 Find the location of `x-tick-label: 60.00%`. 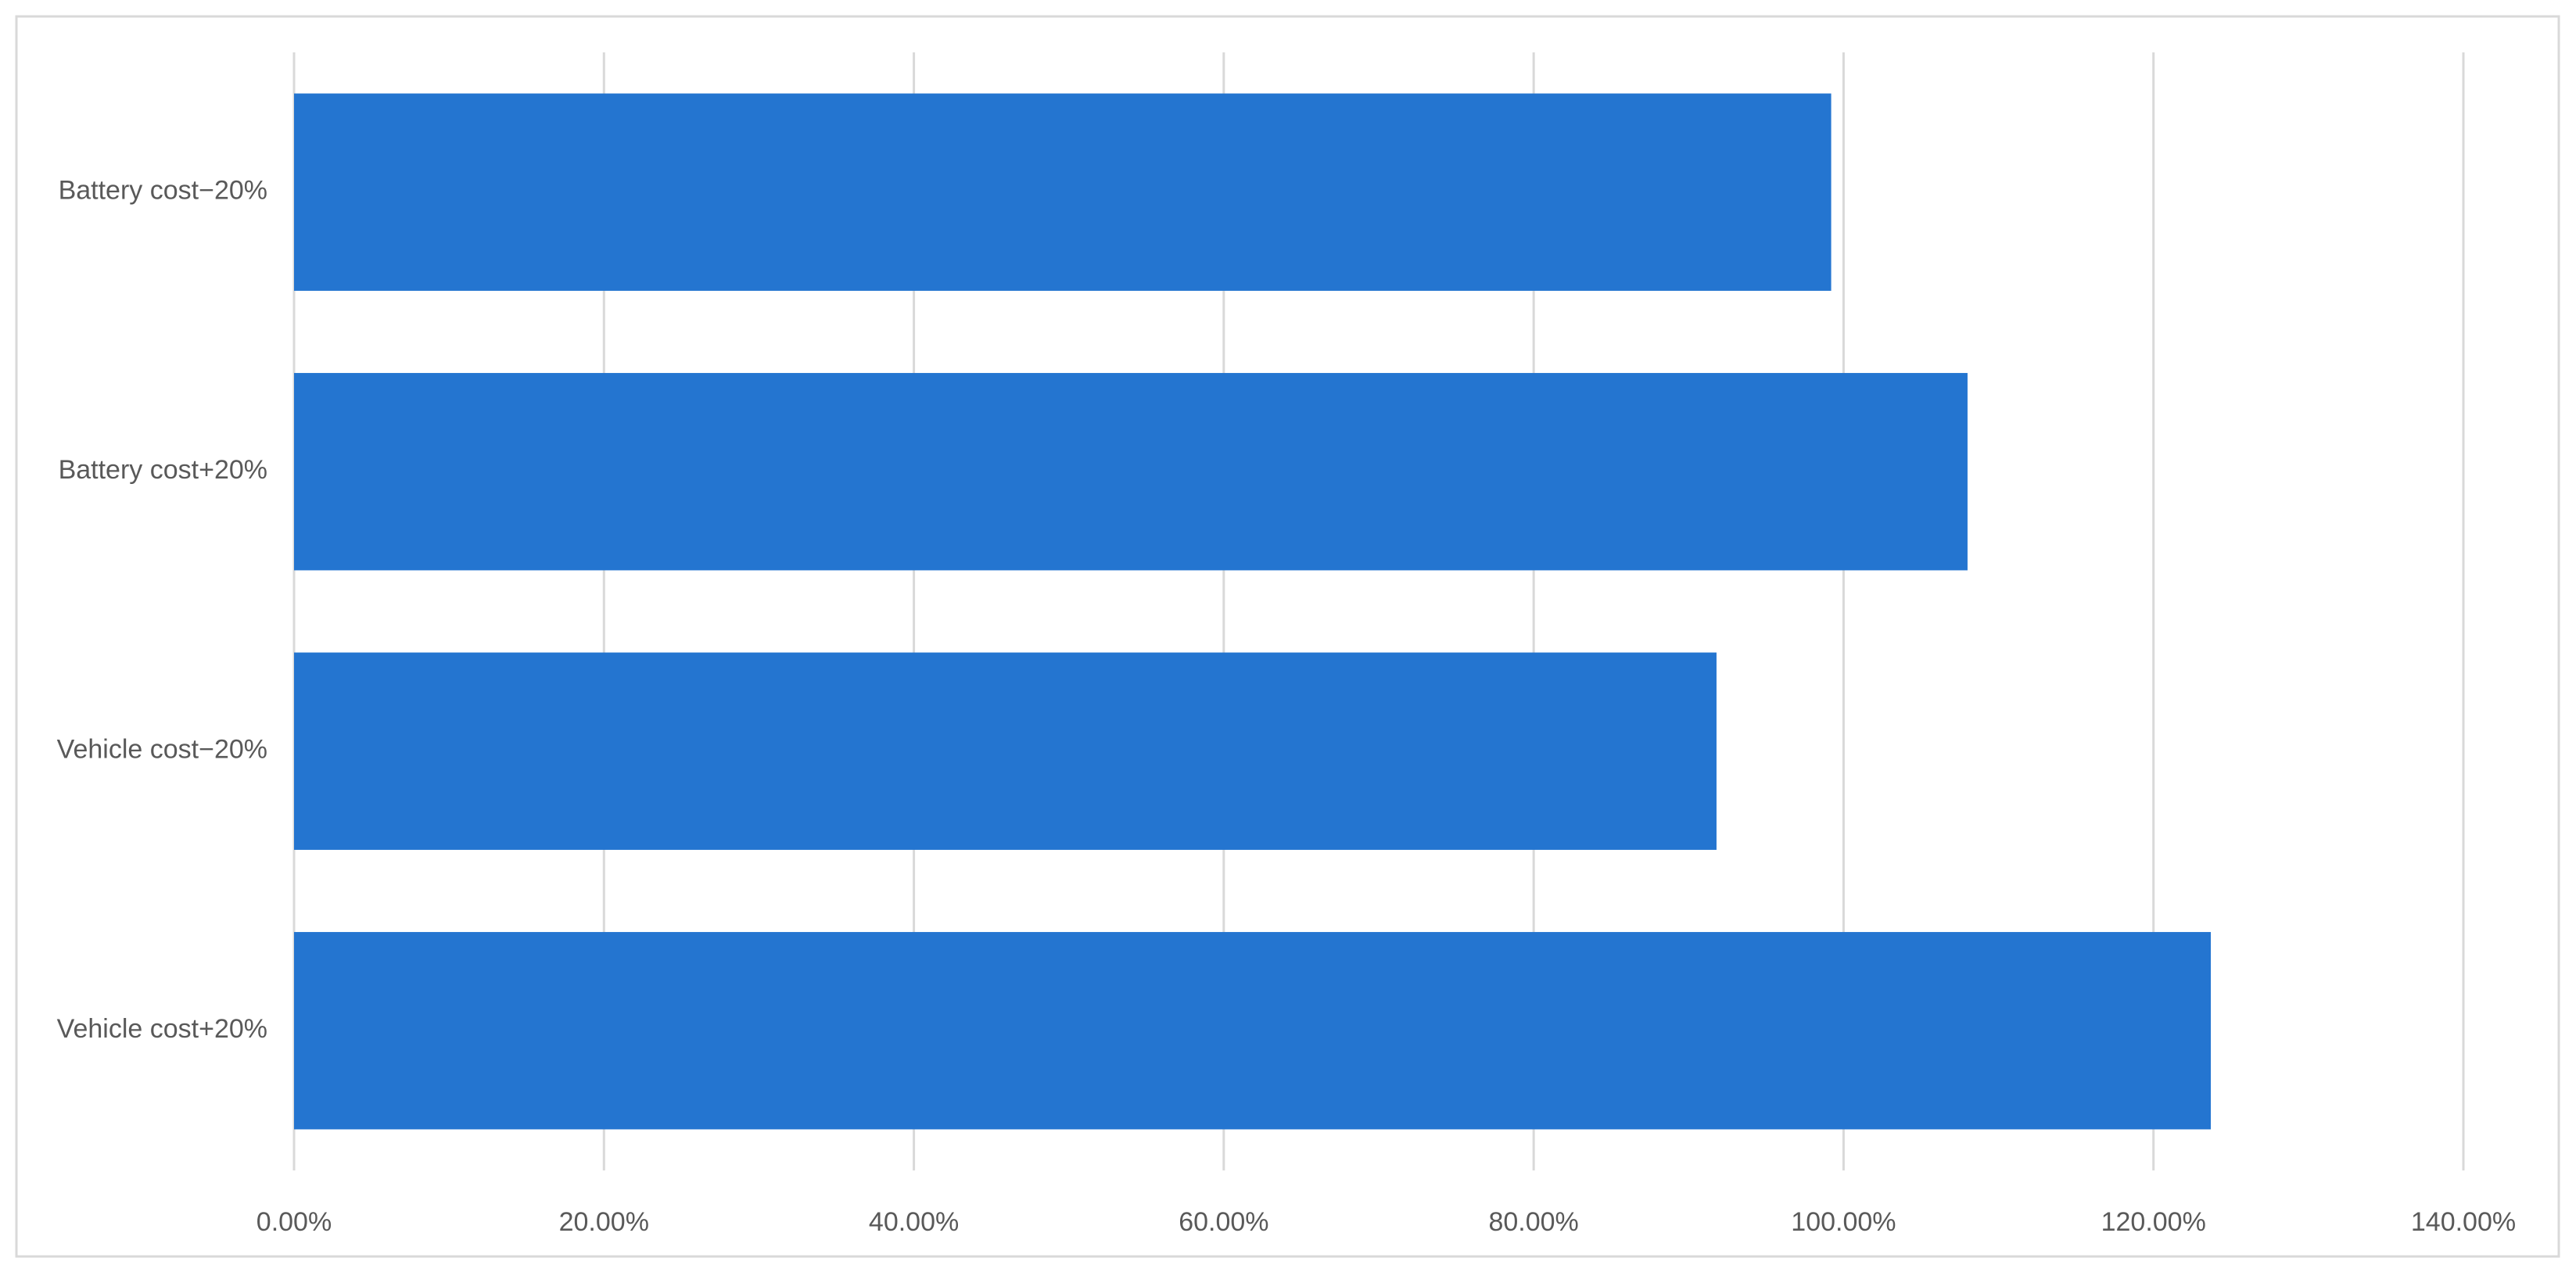

x-tick-label: 60.00% is located at coordinates (1223, 1222).